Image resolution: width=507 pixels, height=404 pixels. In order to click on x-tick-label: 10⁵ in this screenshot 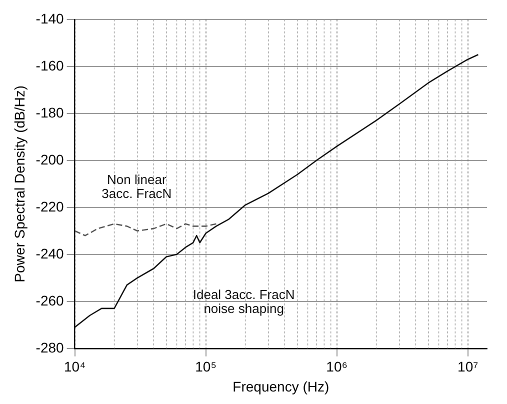, I will do `click(206, 366)`.